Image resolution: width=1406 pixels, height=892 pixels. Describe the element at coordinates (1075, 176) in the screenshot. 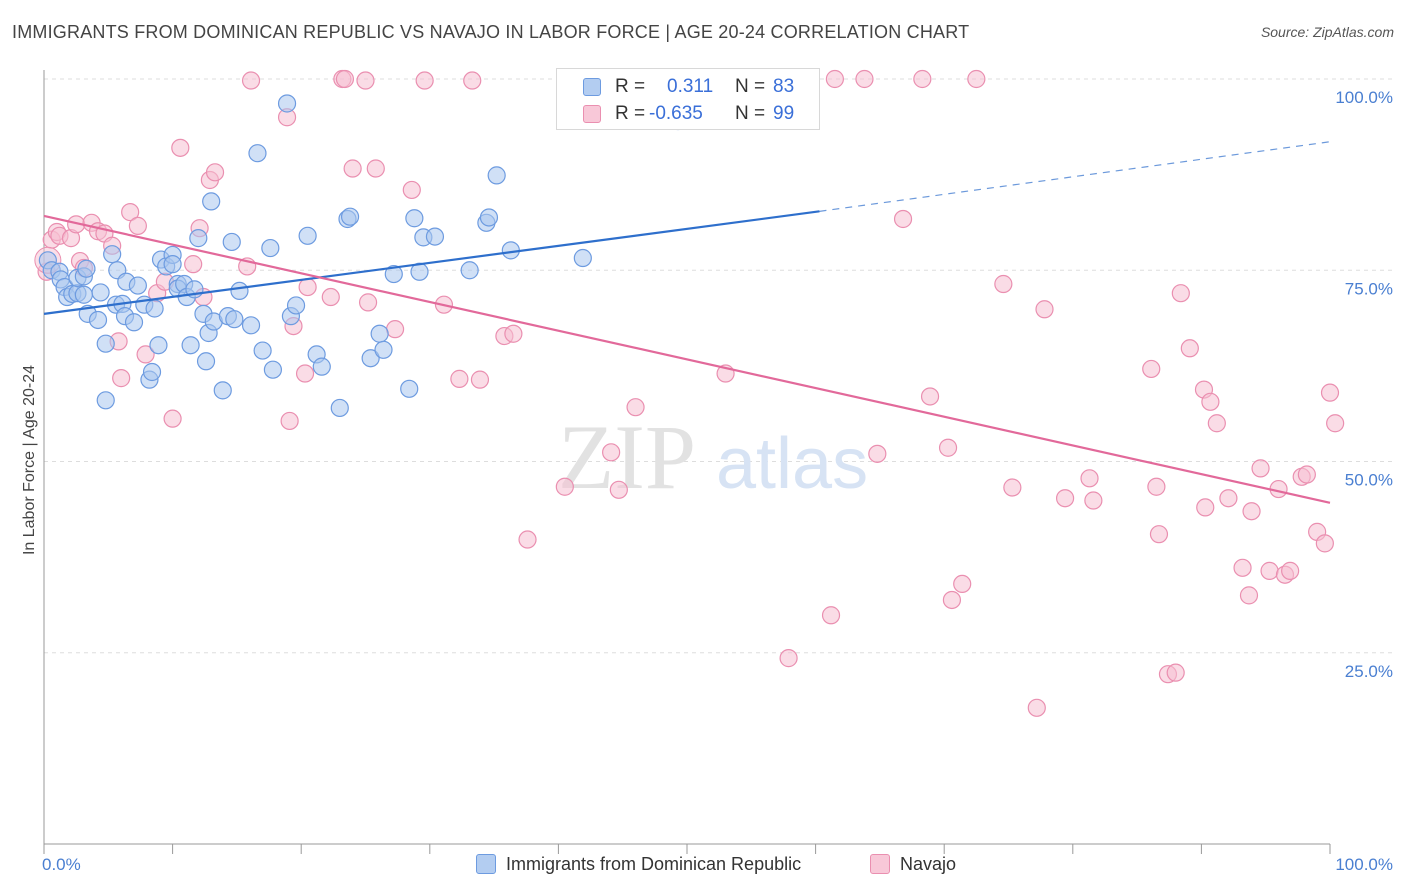

I see `trendline-dominican-extension` at that location.